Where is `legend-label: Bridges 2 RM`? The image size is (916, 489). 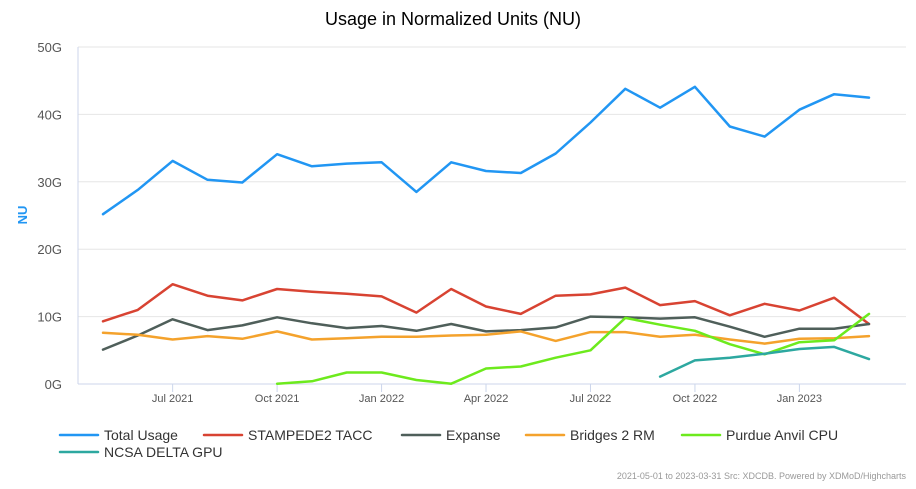 legend-label: Bridges 2 RM is located at coordinates (612, 435).